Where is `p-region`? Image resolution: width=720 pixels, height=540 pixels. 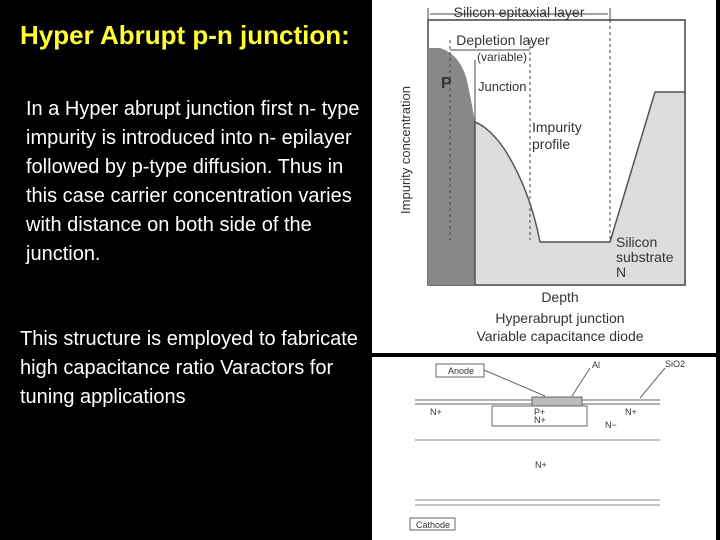
p-region is located at coordinates (451, 166).